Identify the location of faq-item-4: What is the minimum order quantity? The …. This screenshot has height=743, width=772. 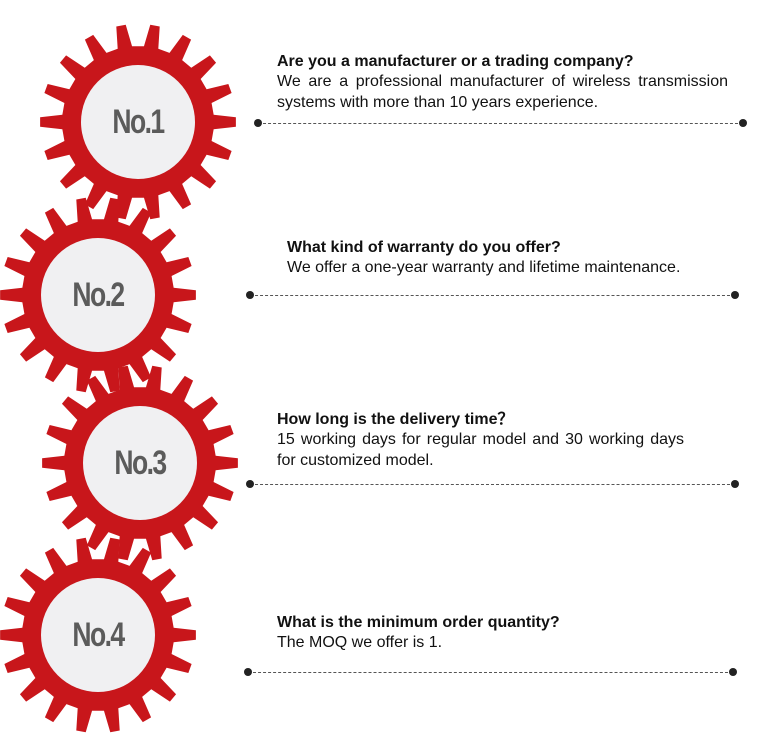
(502, 633).